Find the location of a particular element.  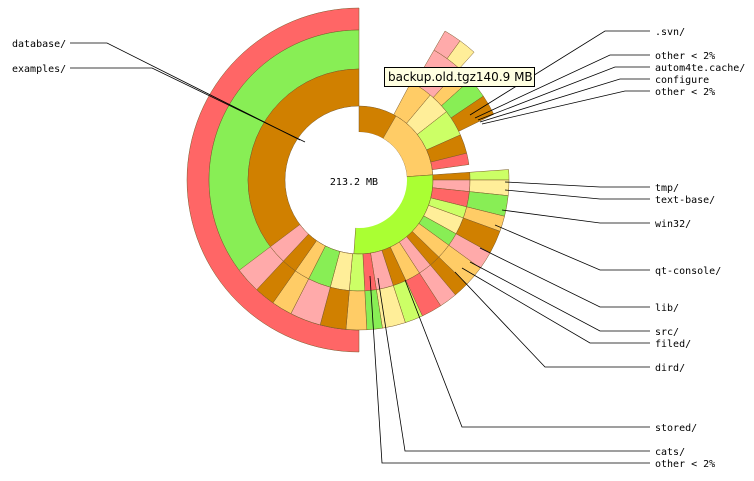

label-lib: lib/ is located at coordinates (667, 308).